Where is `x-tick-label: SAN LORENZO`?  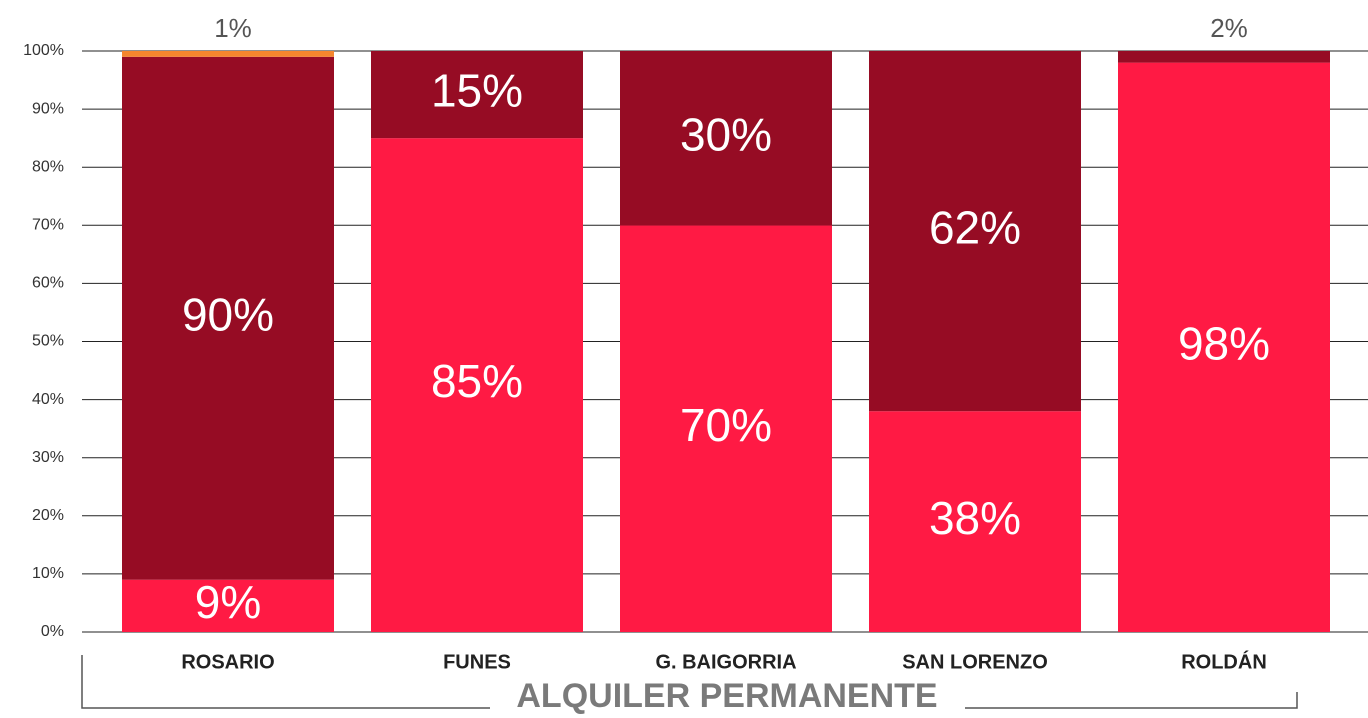
x-tick-label: SAN LORENZO is located at coordinates (975, 662).